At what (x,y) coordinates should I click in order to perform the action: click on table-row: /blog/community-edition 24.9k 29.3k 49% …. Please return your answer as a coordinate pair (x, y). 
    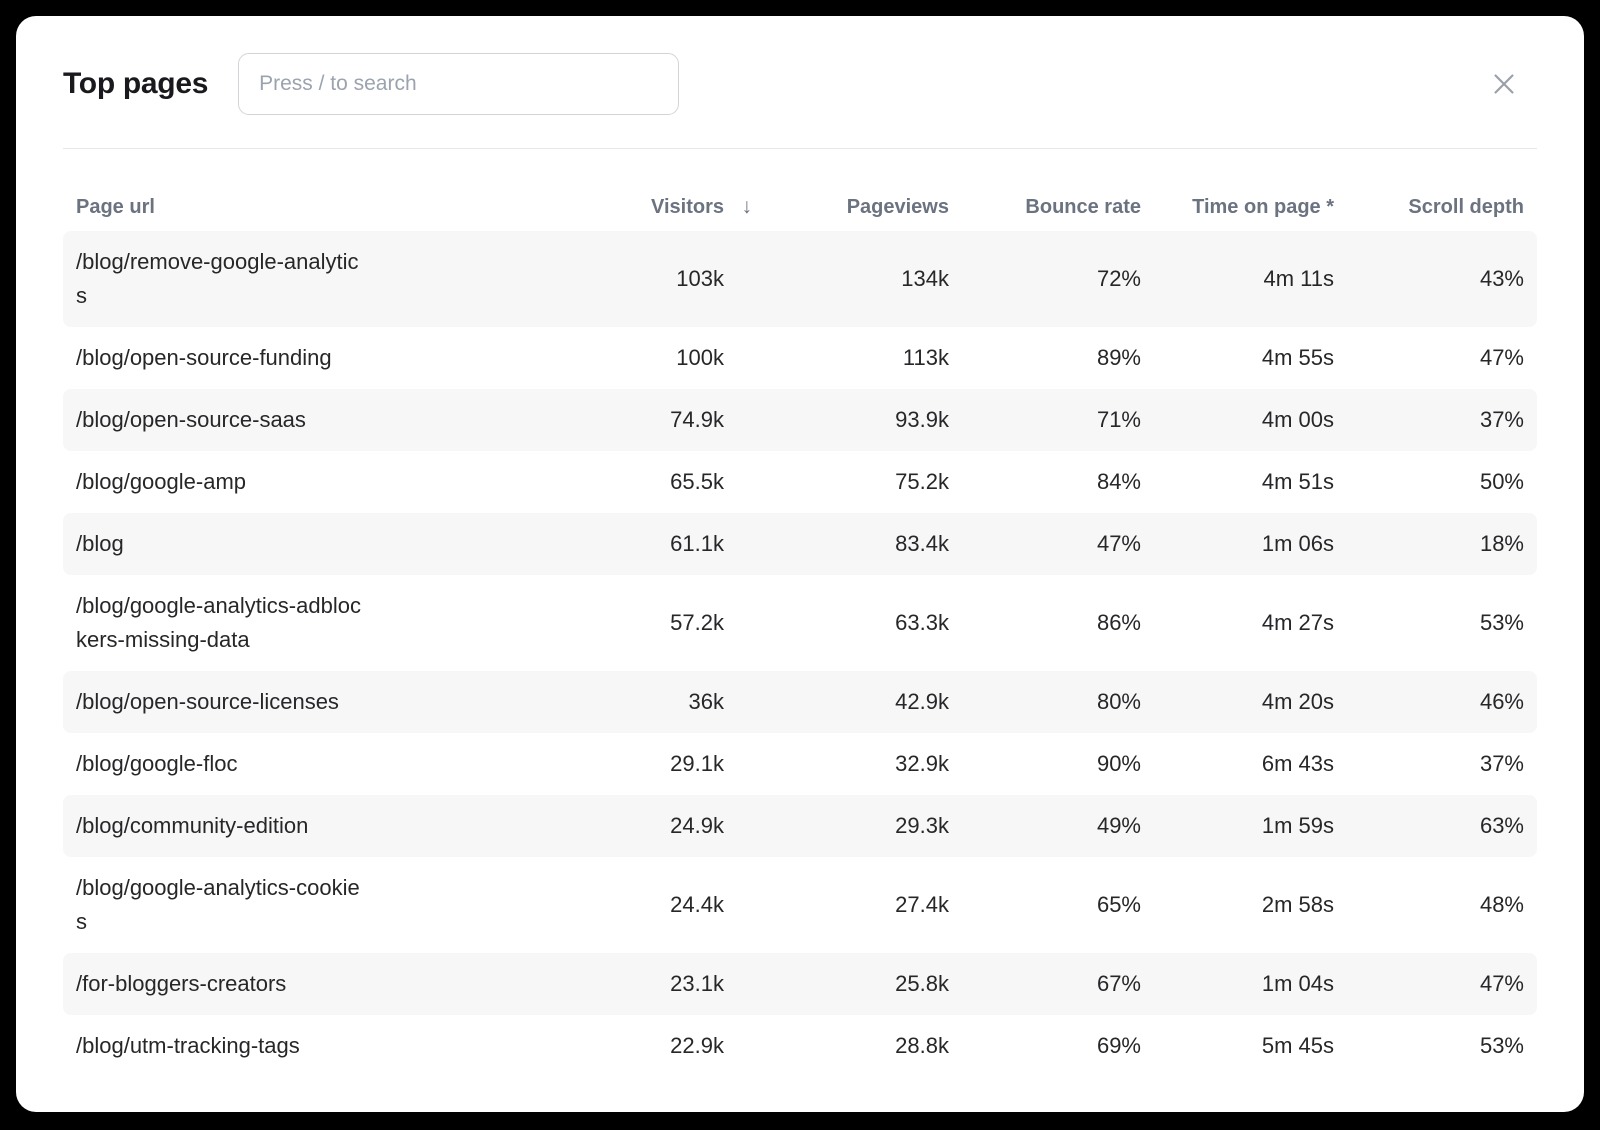
    Looking at the image, I should click on (800, 826).